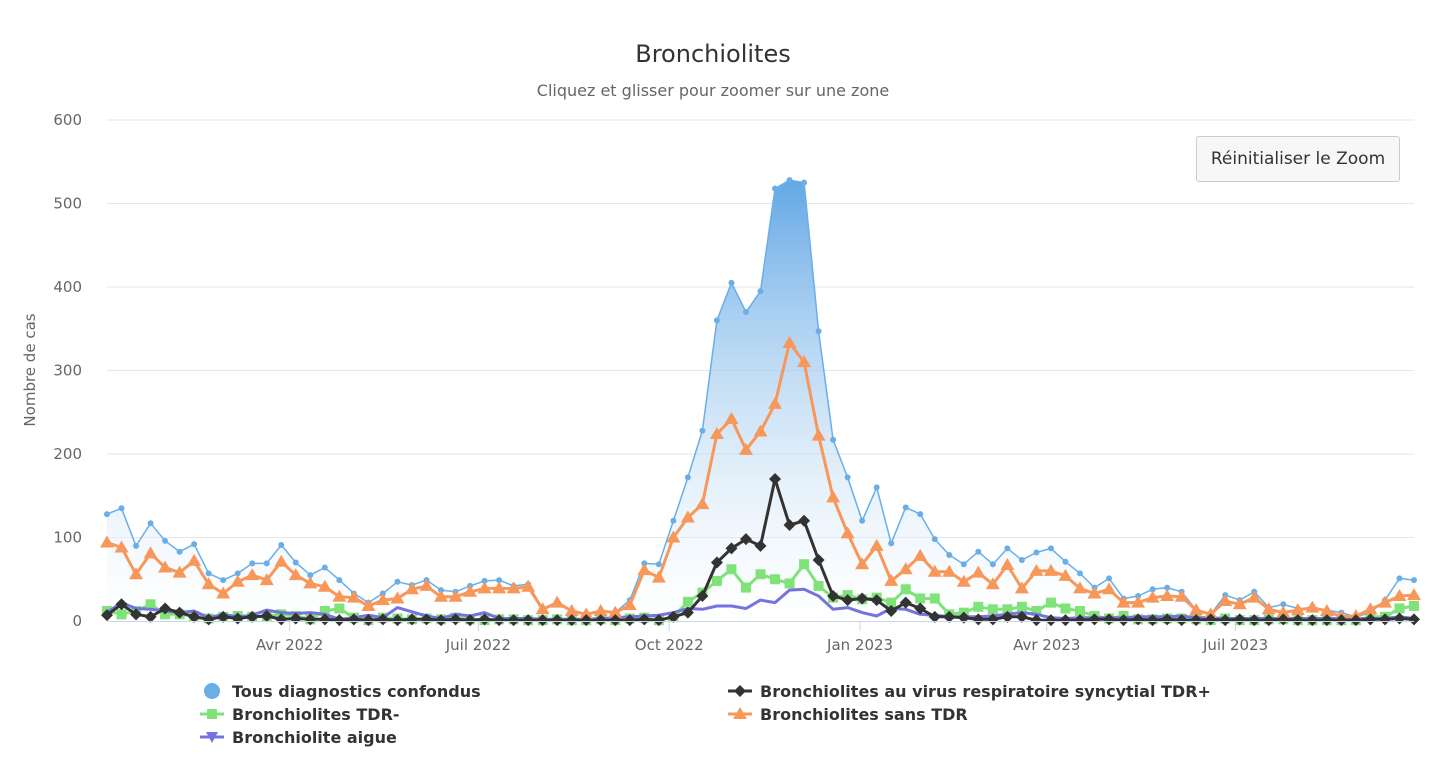  I want to click on legend-label: Bronchiolite aigue, so click(314, 737).